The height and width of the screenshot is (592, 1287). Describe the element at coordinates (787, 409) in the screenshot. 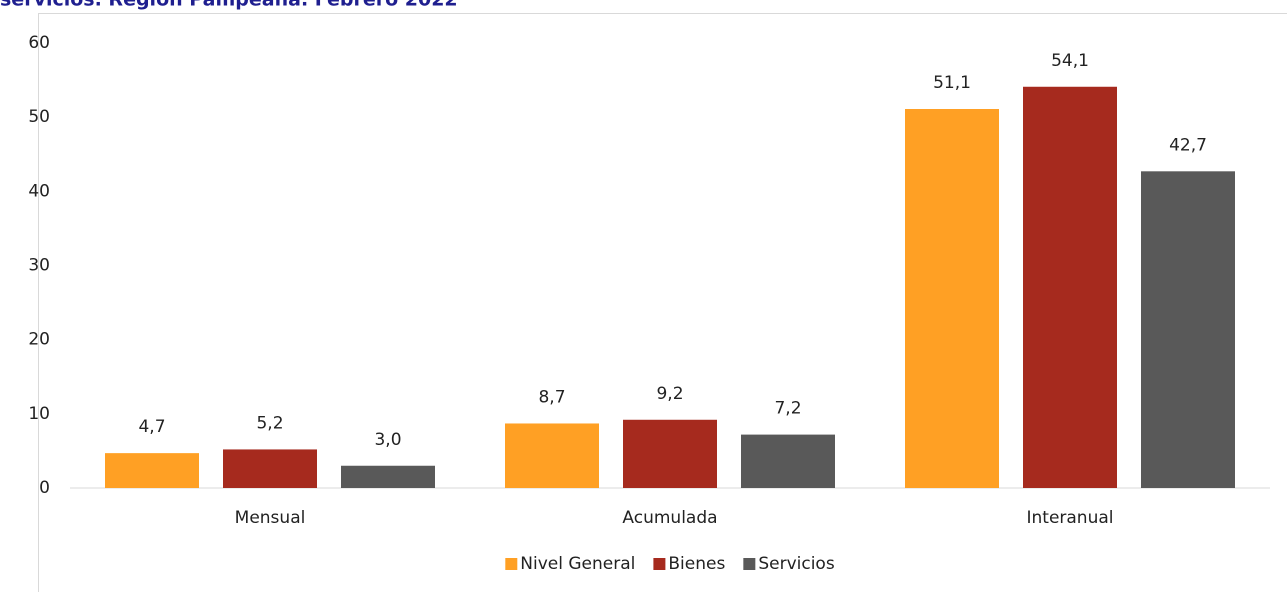

I see `data-label: 7,2` at that location.